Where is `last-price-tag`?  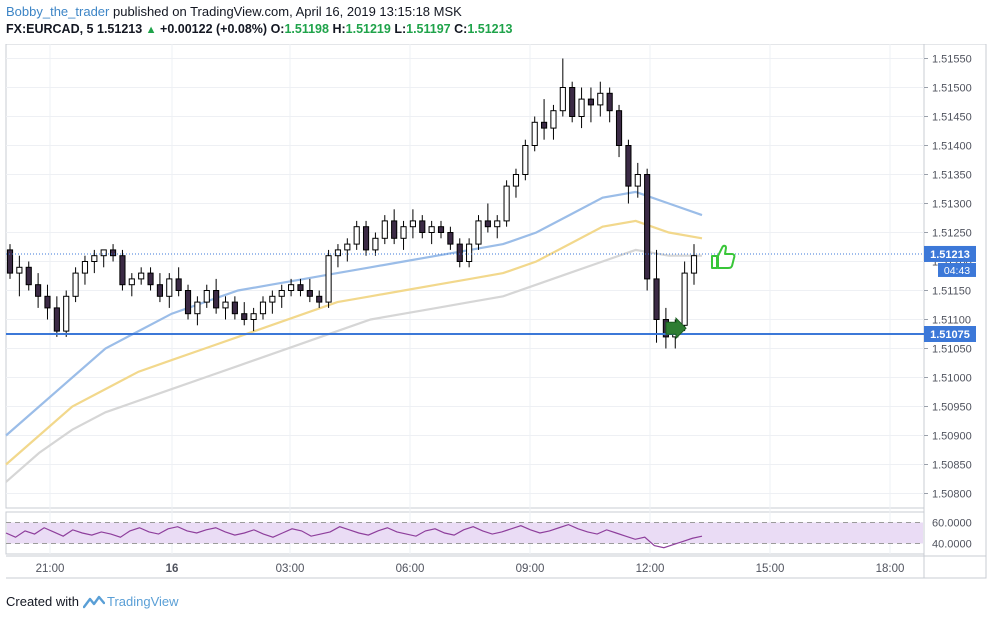
last-price-tag is located at coordinates (950, 253).